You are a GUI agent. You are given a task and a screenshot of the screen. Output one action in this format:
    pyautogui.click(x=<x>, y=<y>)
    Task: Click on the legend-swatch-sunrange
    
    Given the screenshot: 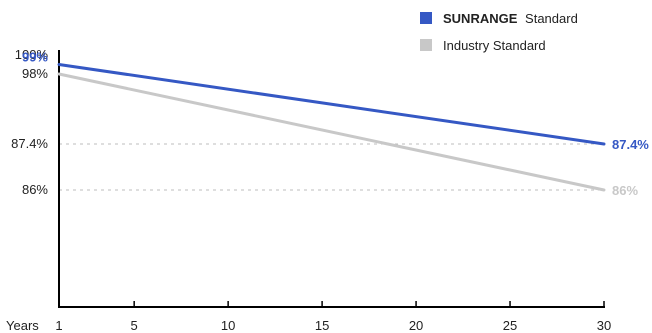 What is the action you would take?
    pyautogui.click(x=426, y=18)
    